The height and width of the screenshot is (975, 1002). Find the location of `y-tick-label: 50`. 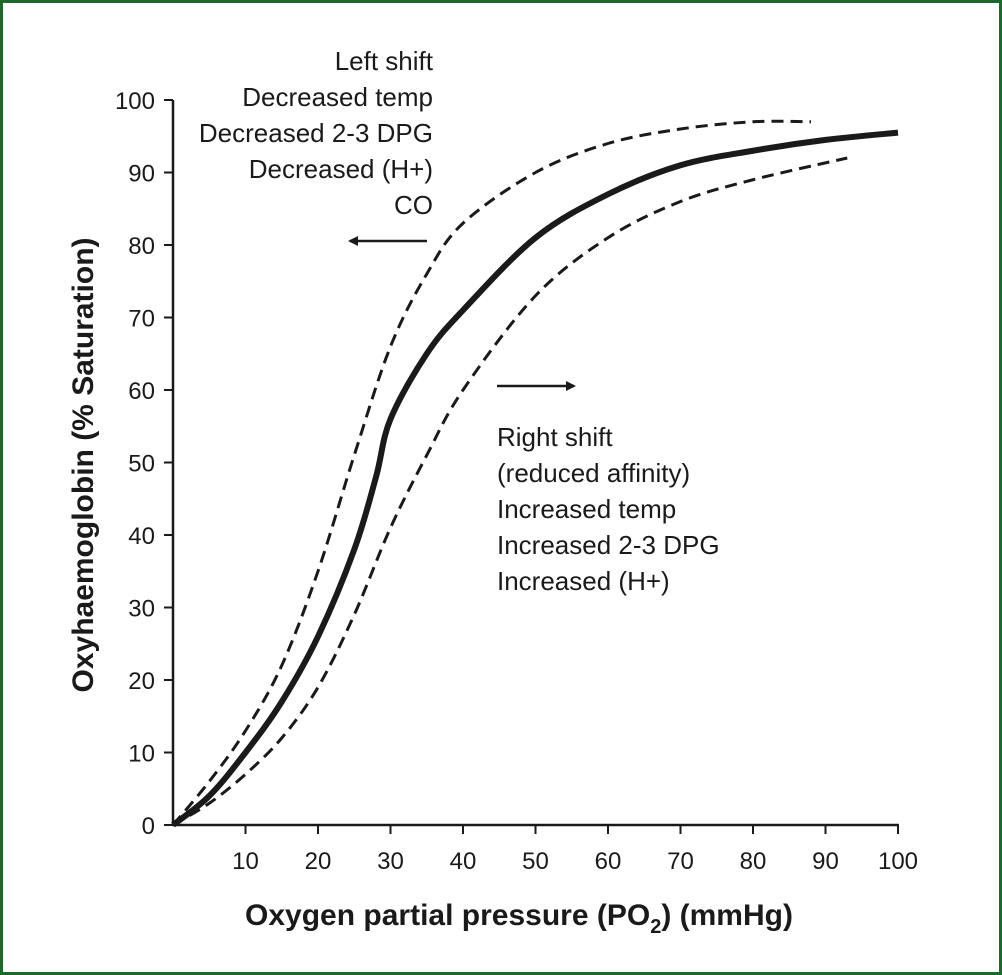

y-tick-label: 50 is located at coordinates (141, 464).